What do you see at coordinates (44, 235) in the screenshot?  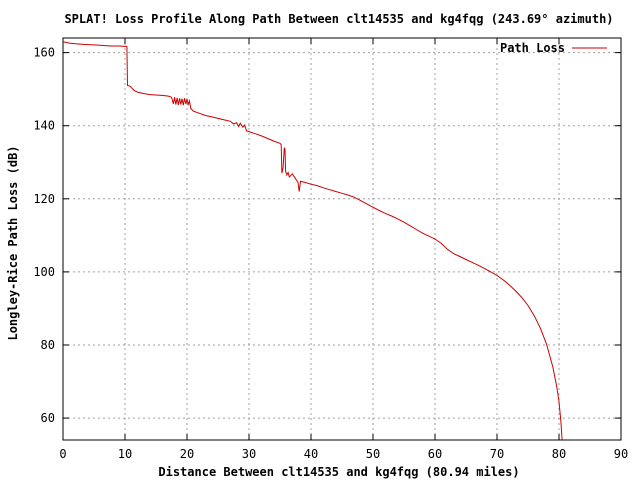 I see `y-tick-labels: 60 80 100 120 140 160` at bounding box center [44, 235].